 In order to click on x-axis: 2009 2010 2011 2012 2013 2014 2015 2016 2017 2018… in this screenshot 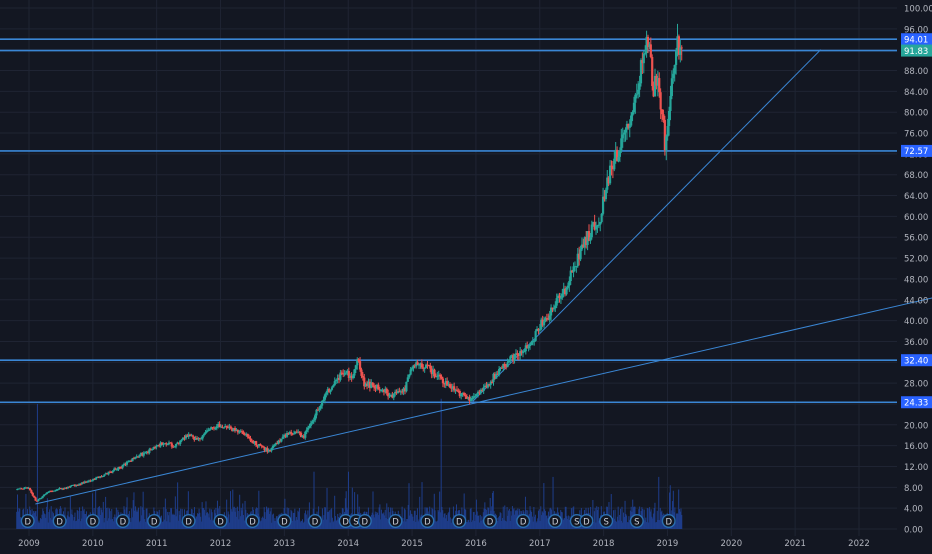, I will do `click(444, 544)`.